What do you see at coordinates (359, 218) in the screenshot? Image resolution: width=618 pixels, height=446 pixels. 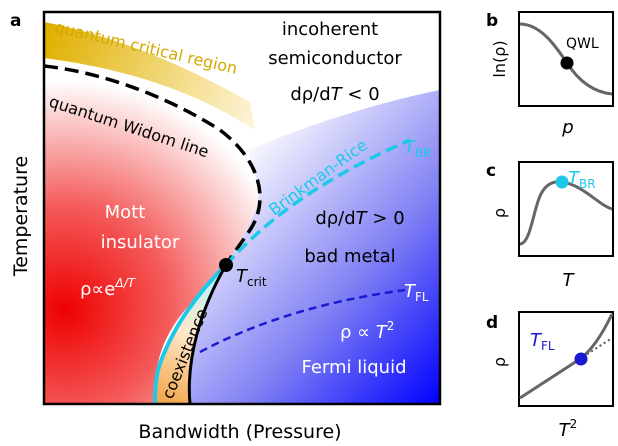 I see `badmetal-drho-label: dρ/dT > 0` at bounding box center [359, 218].